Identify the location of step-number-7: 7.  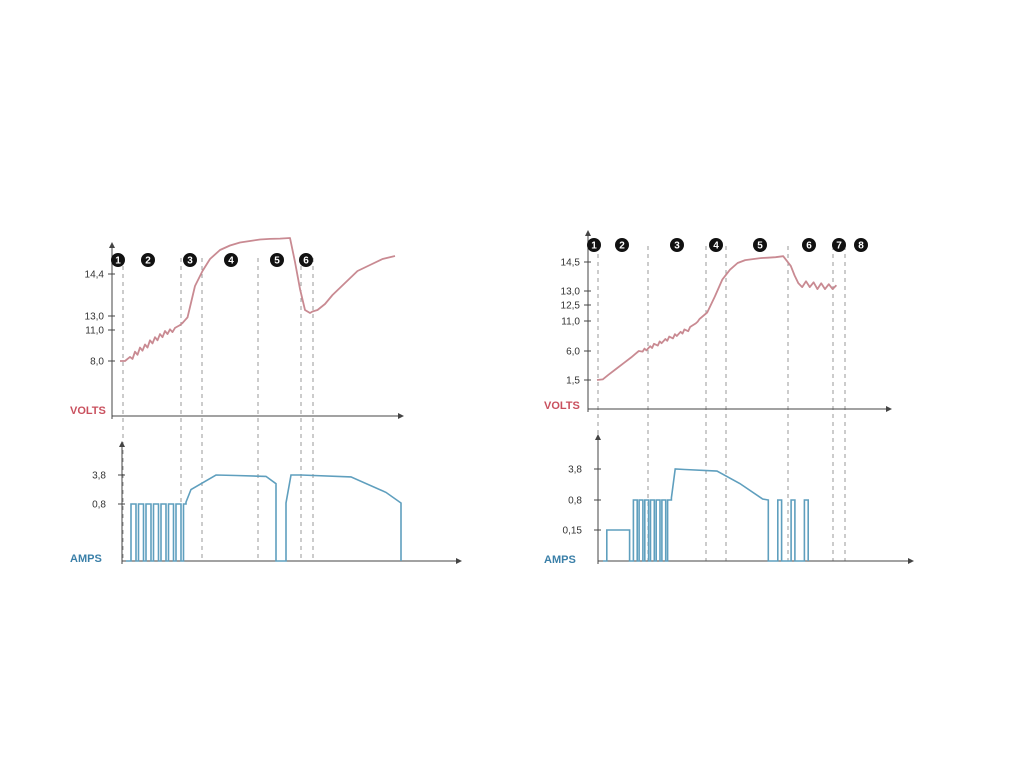
(839, 246).